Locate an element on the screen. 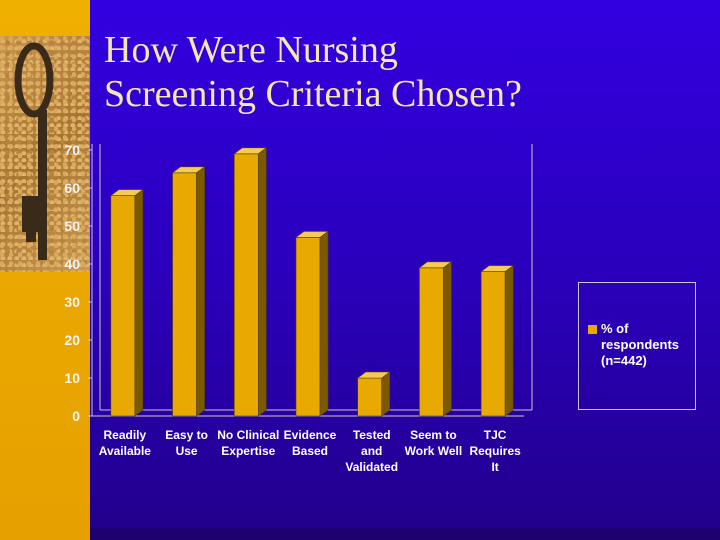 This screenshot has height=540, width=720. x-category-label: Validated is located at coordinates (371, 467).